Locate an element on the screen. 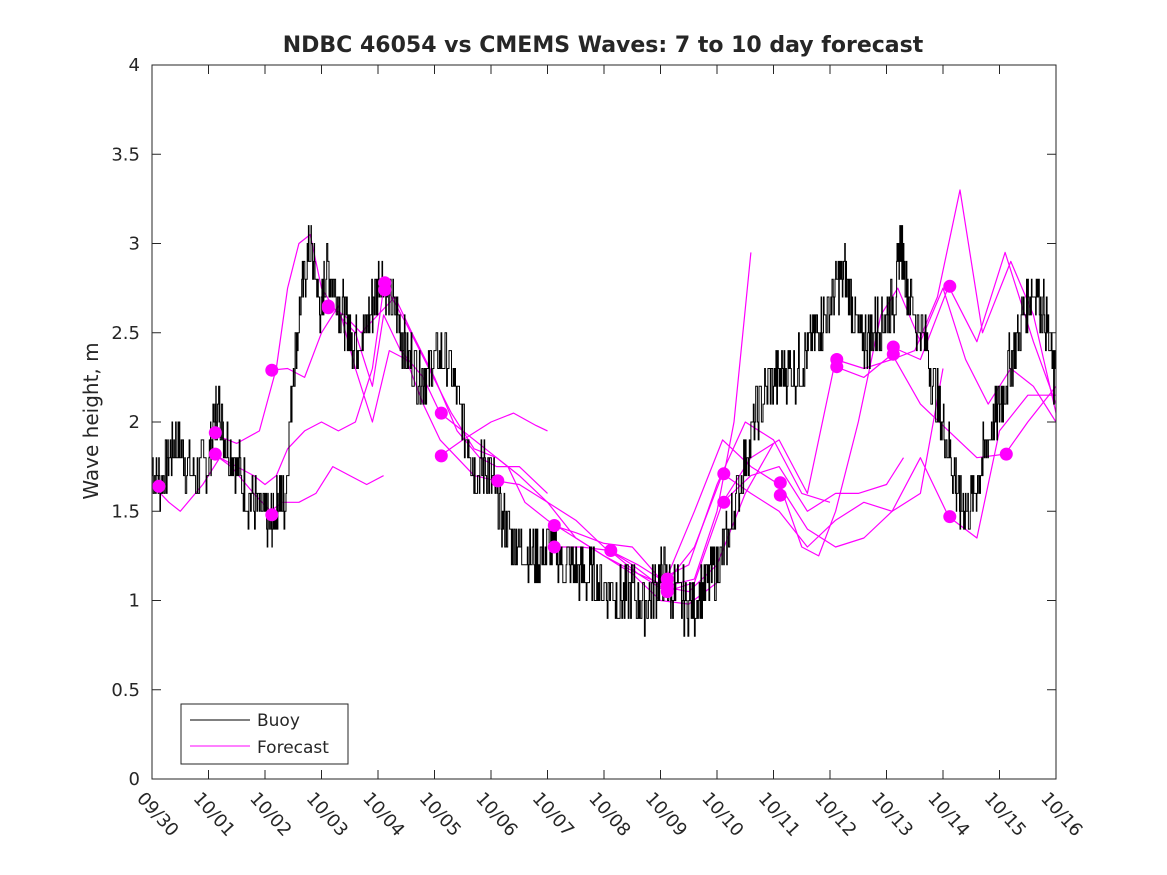 The width and height of the screenshot is (1167, 875). legend: Buoy Forecast is located at coordinates (264, 734).